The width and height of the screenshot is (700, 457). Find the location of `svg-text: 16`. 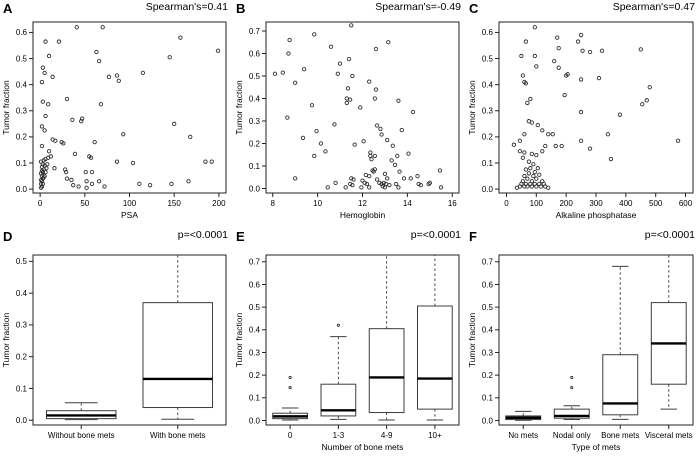

svg-text: 16 is located at coordinates (452, 203).